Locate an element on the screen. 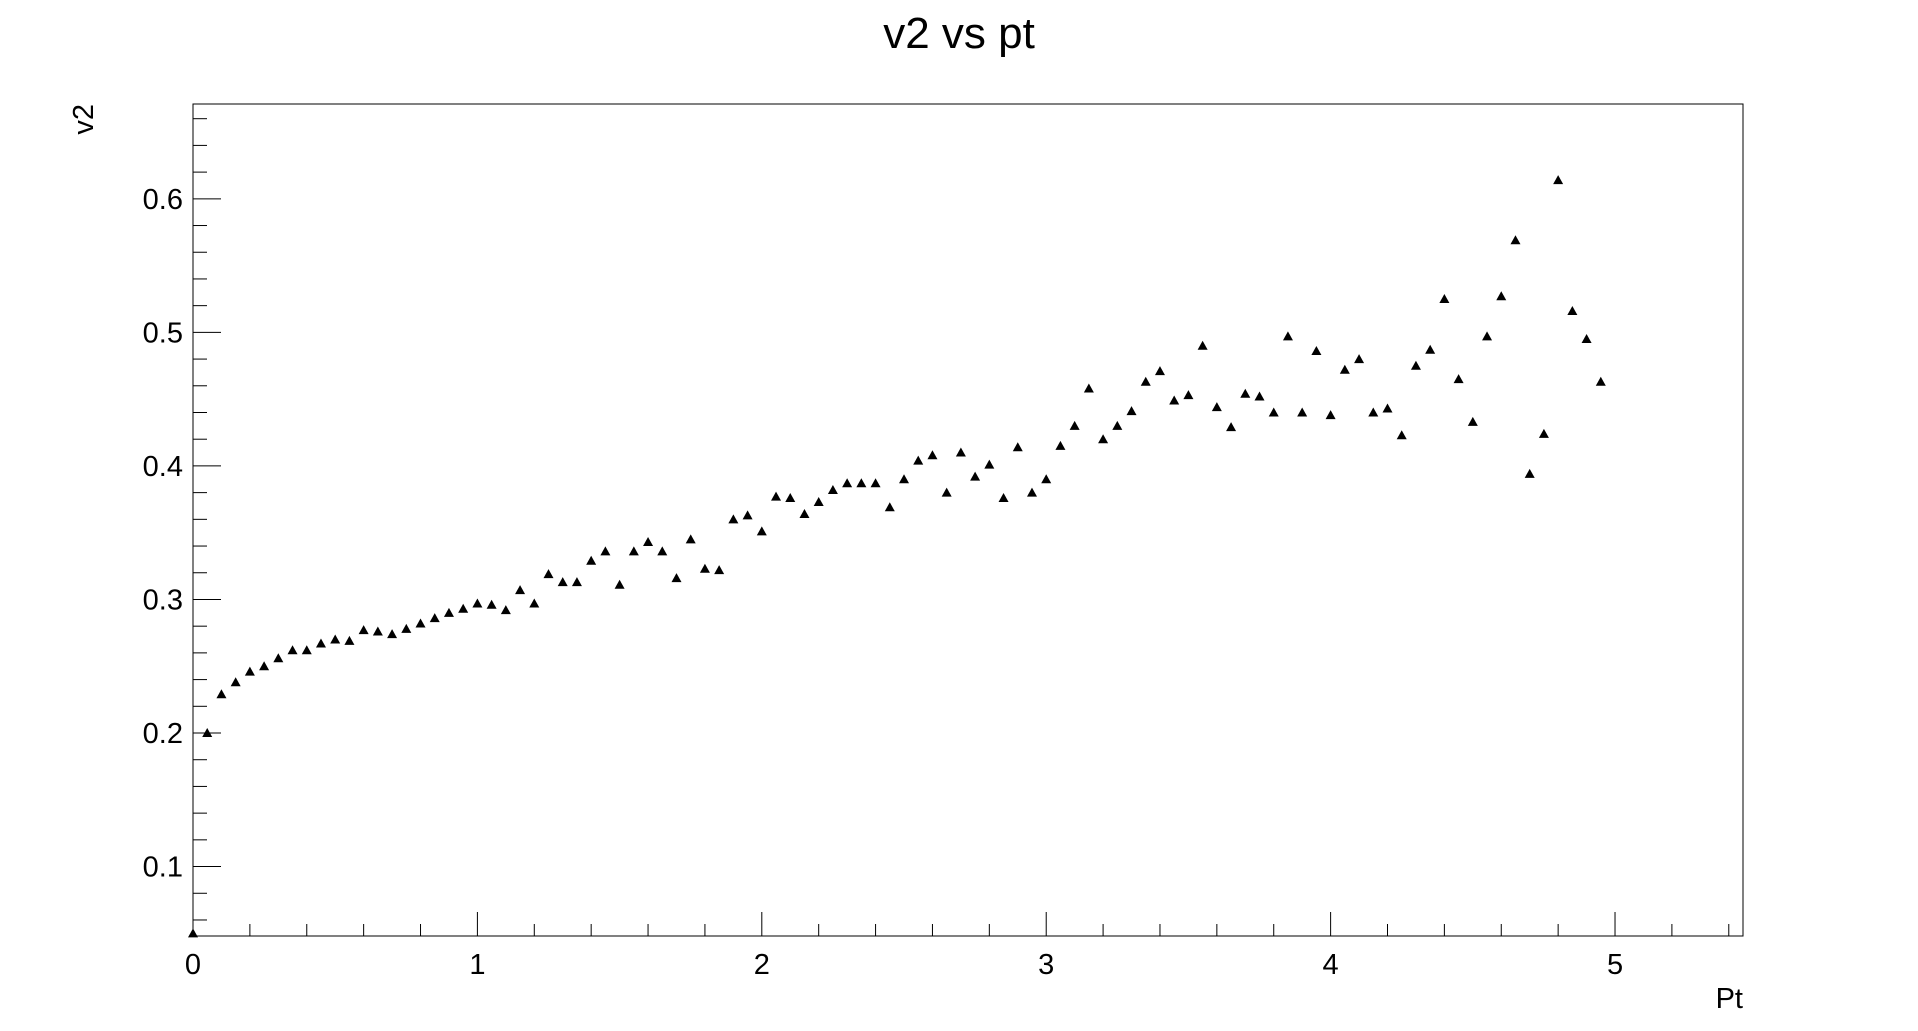 The height and width of the screenshot is (1031, 1918). x-tick-label: 0 is located at coordinates (193, 965).